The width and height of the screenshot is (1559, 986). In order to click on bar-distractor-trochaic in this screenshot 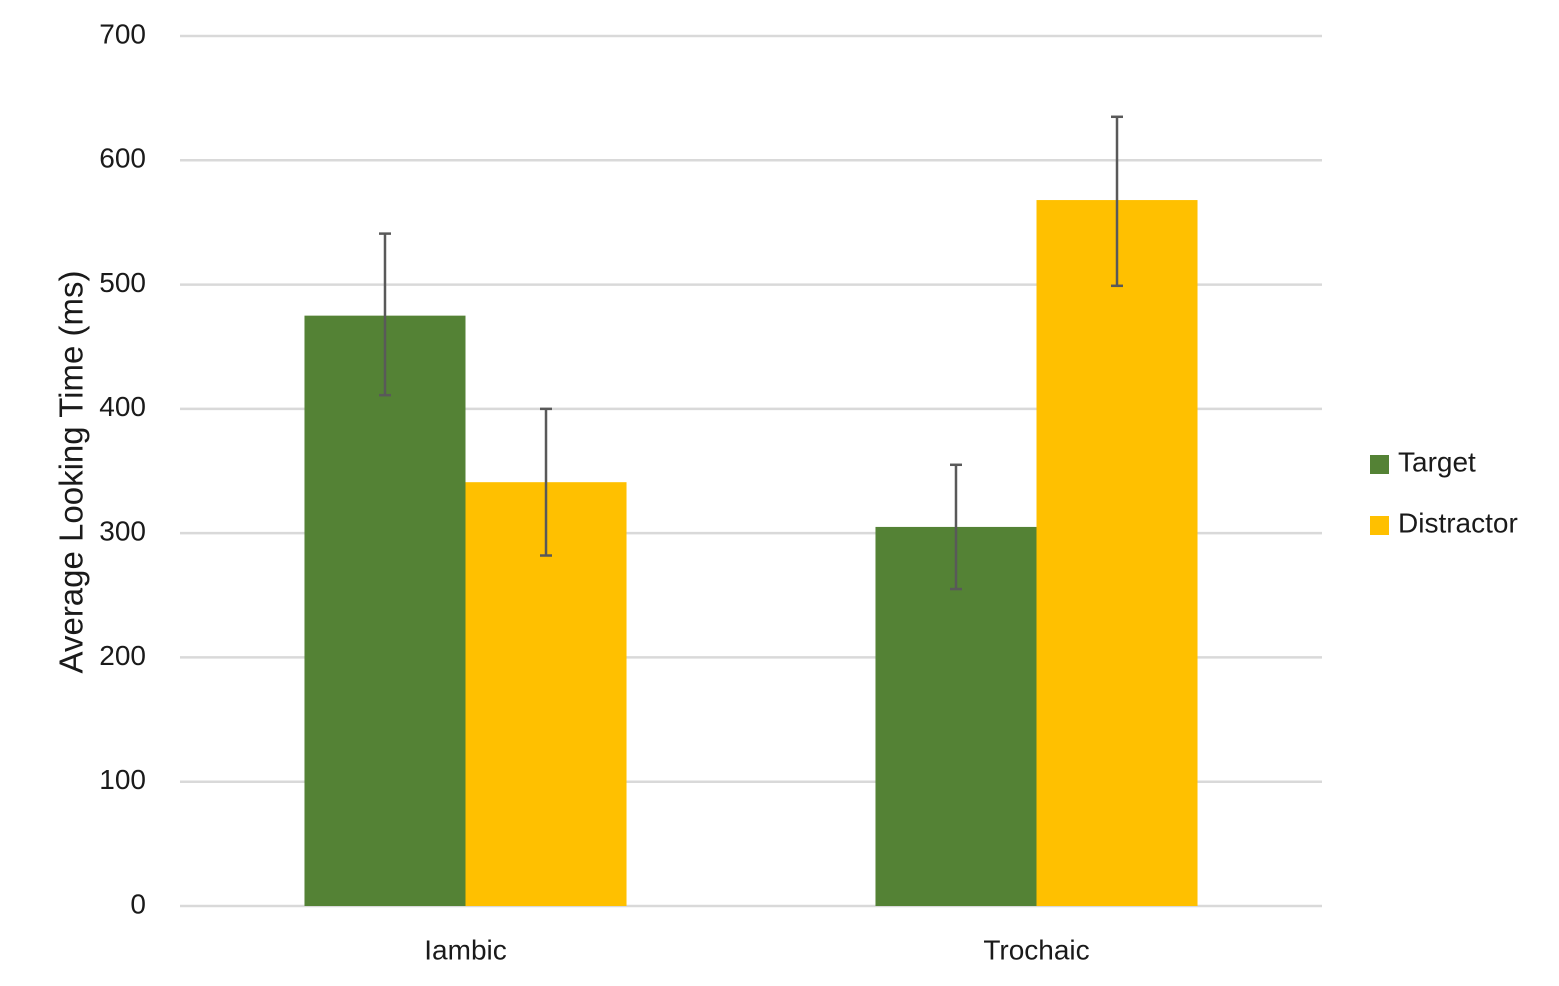, I will do `click(1117, 553)`.